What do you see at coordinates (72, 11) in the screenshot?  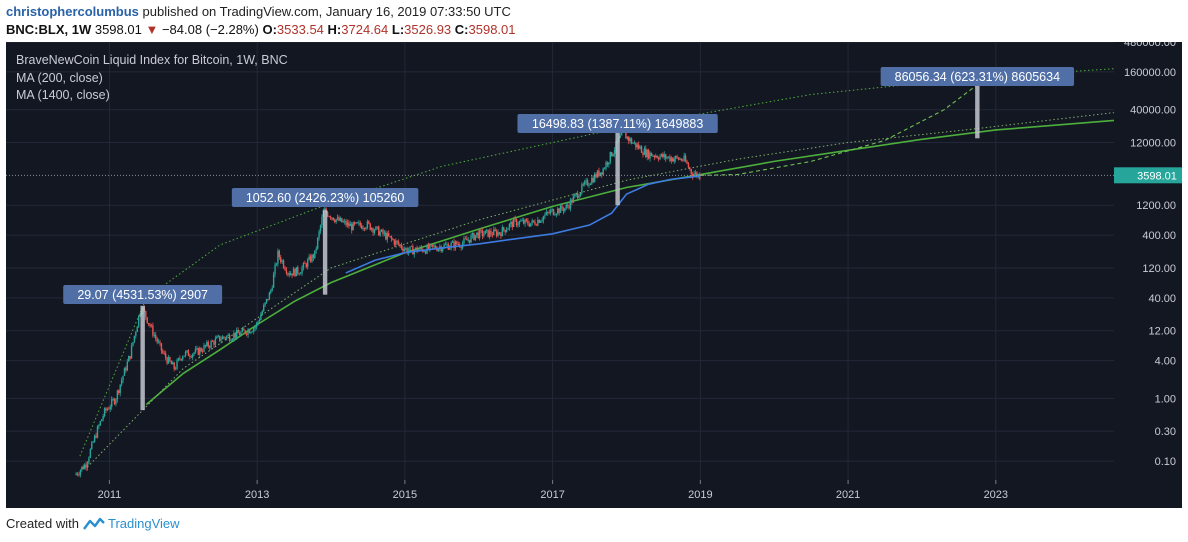 I see `author-link: christophercolumbus` at bounding box center [72, 11].